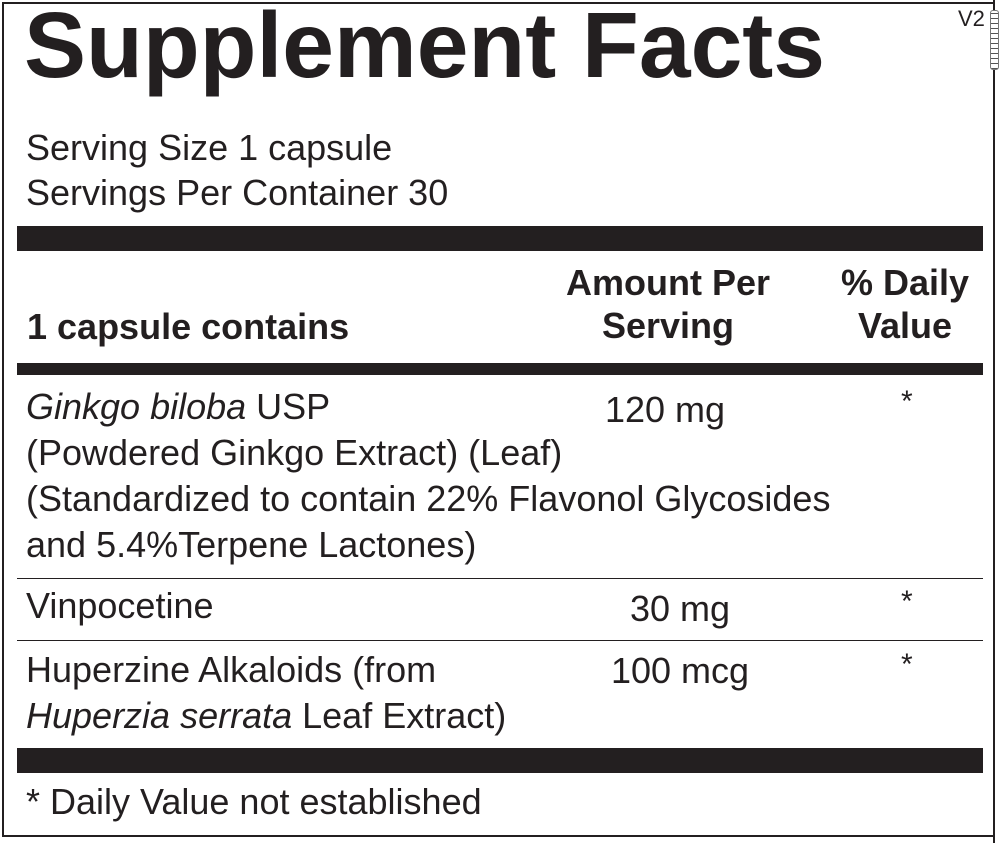 The width and height of the screenshot is (1000, 843). I want to click on header-amount-line2: Serving, so click(668, 325).